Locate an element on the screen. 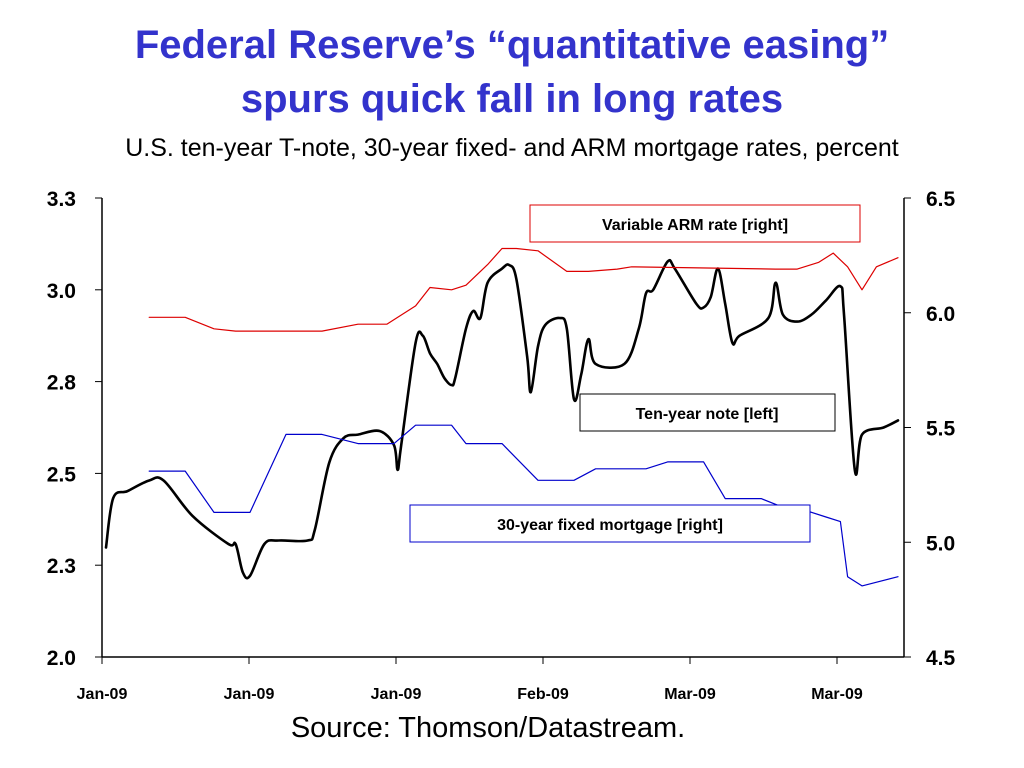 The height and width of the screenshot is (768, 1024). chart-title-line-1: Federal Reserve’s “quantitative easing” is located at coordinates (512, 45).